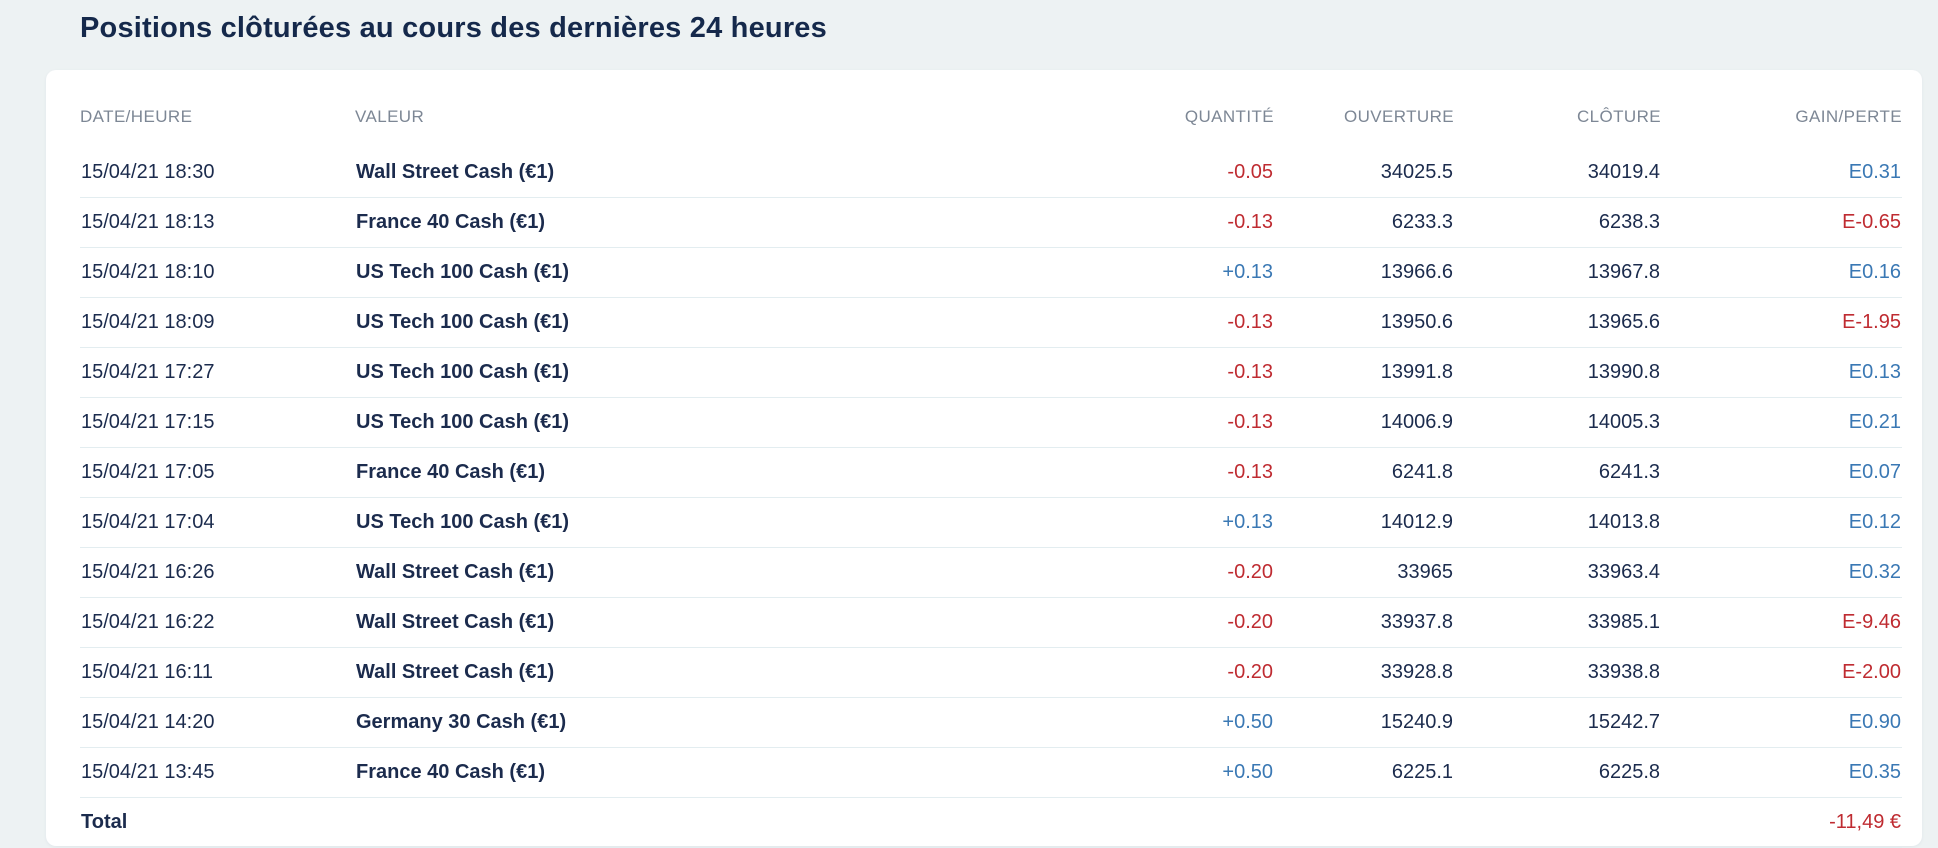  I want to click on cell-cloture: 34019.4, so click(1557, 173).